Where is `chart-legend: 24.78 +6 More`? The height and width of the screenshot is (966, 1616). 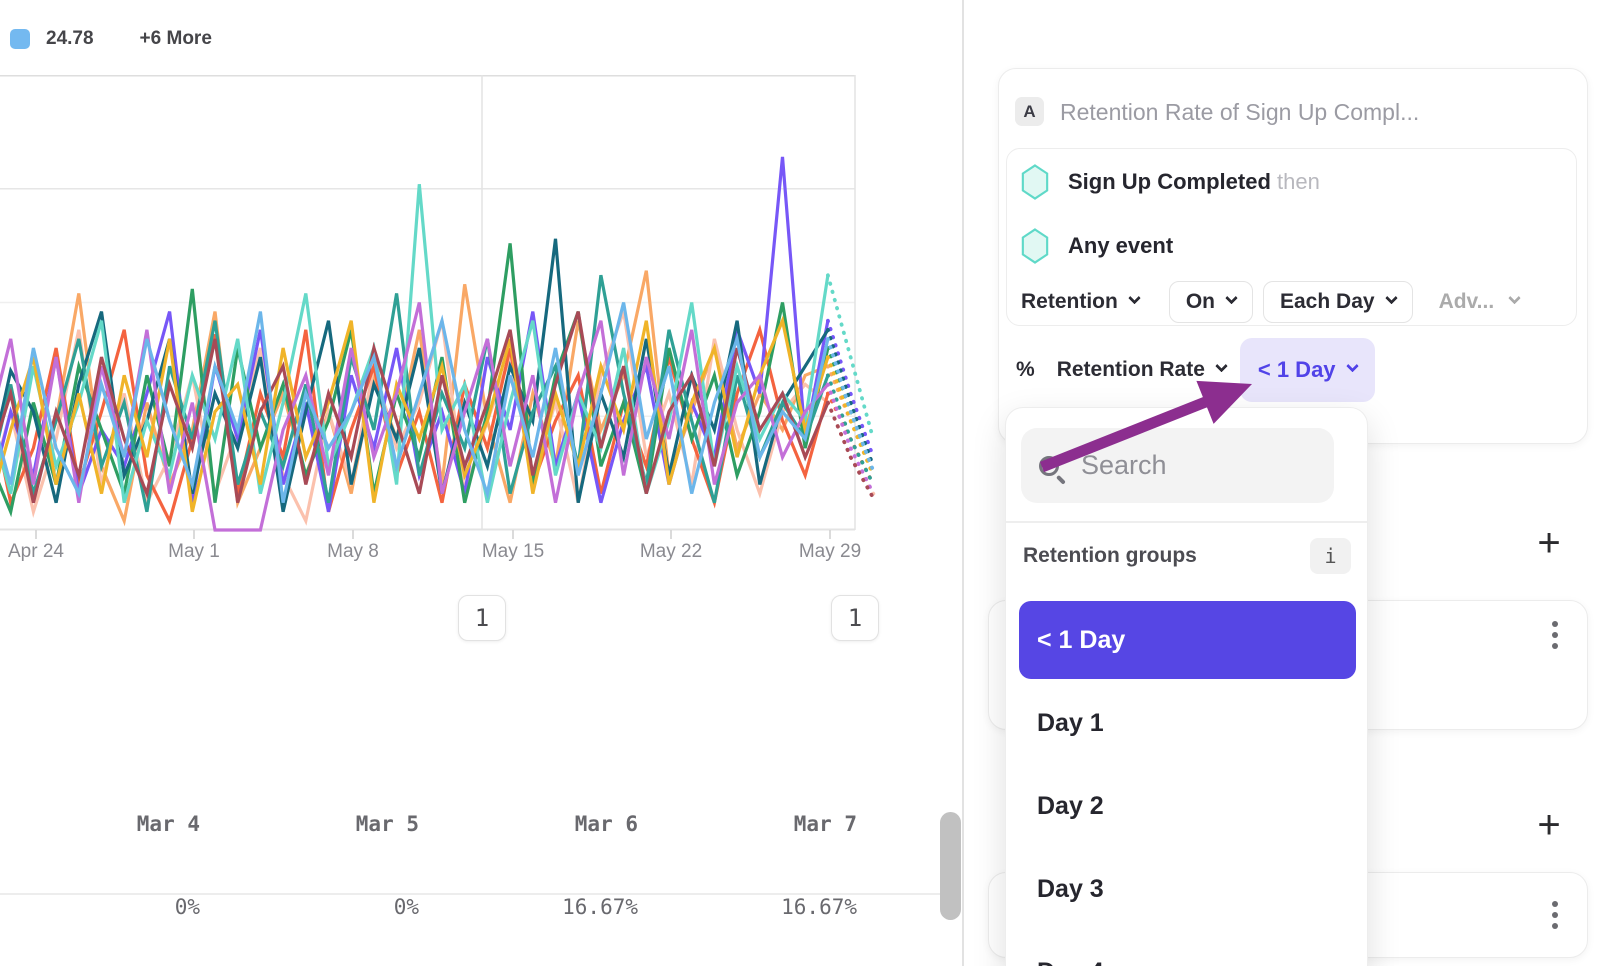 chart-legend: 24.78 +6 More is located at coordinates (111, 39).